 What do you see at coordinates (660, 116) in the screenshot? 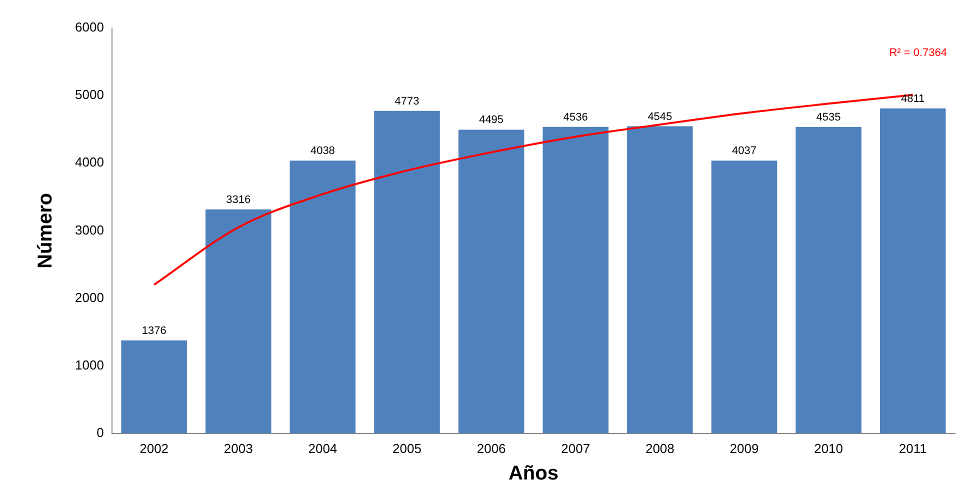
I see `data-label: 4545` at bounding box center [660, 116].